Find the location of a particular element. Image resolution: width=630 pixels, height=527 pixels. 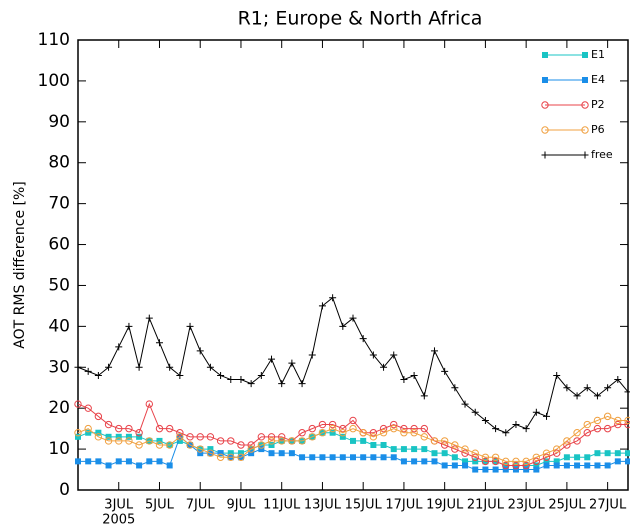

y-tick-label: 70 is located at coordinates (59, 204).